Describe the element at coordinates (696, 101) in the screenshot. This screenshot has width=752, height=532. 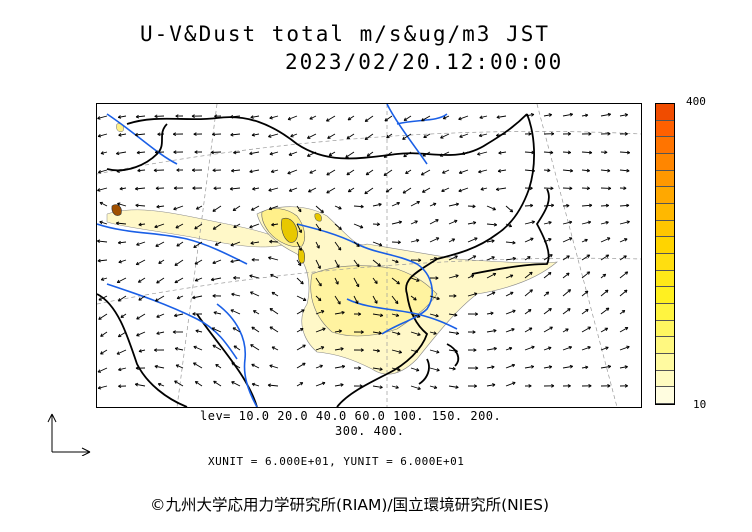
I see `colorbar-max-label: 400` at that location.